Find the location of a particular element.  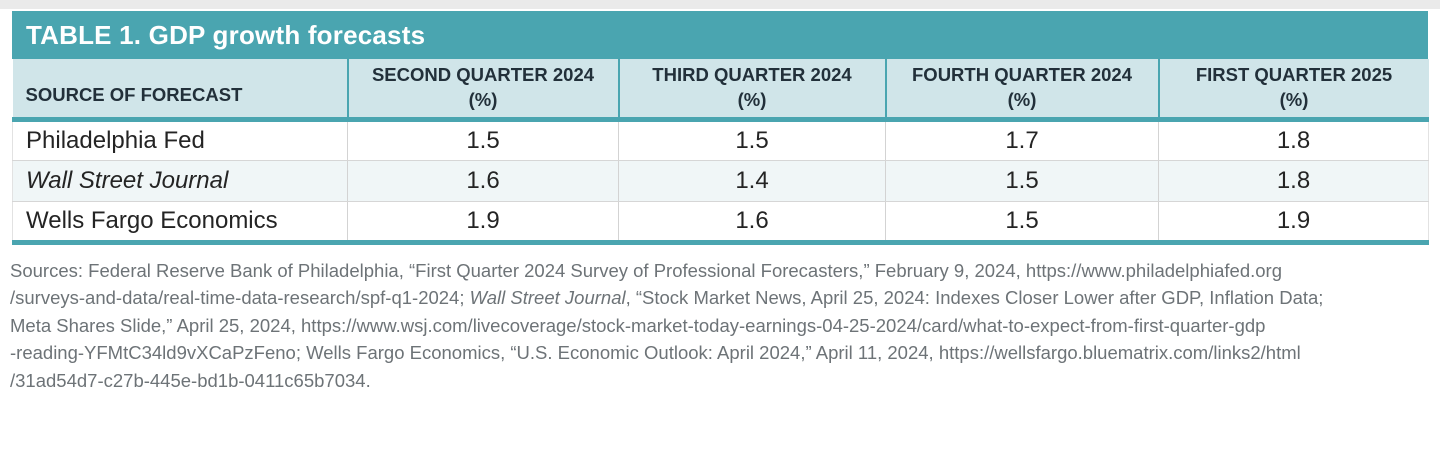

table-title: TABLE 1. GDP growth forecasts is located at coordinates (226, 34).